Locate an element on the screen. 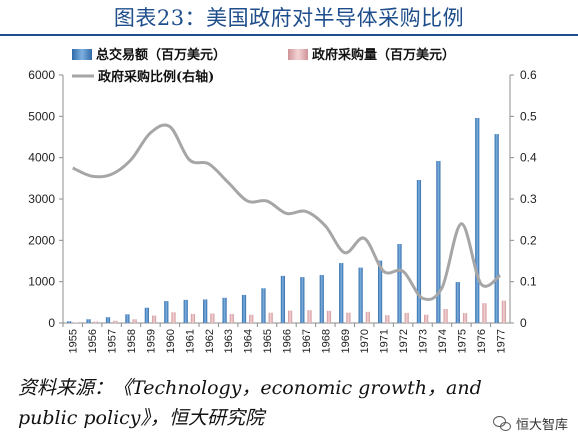 The width and height of the screenshot is (578, 439). x-axis-tick-label: 1964 is located at coordinates (249, 341).